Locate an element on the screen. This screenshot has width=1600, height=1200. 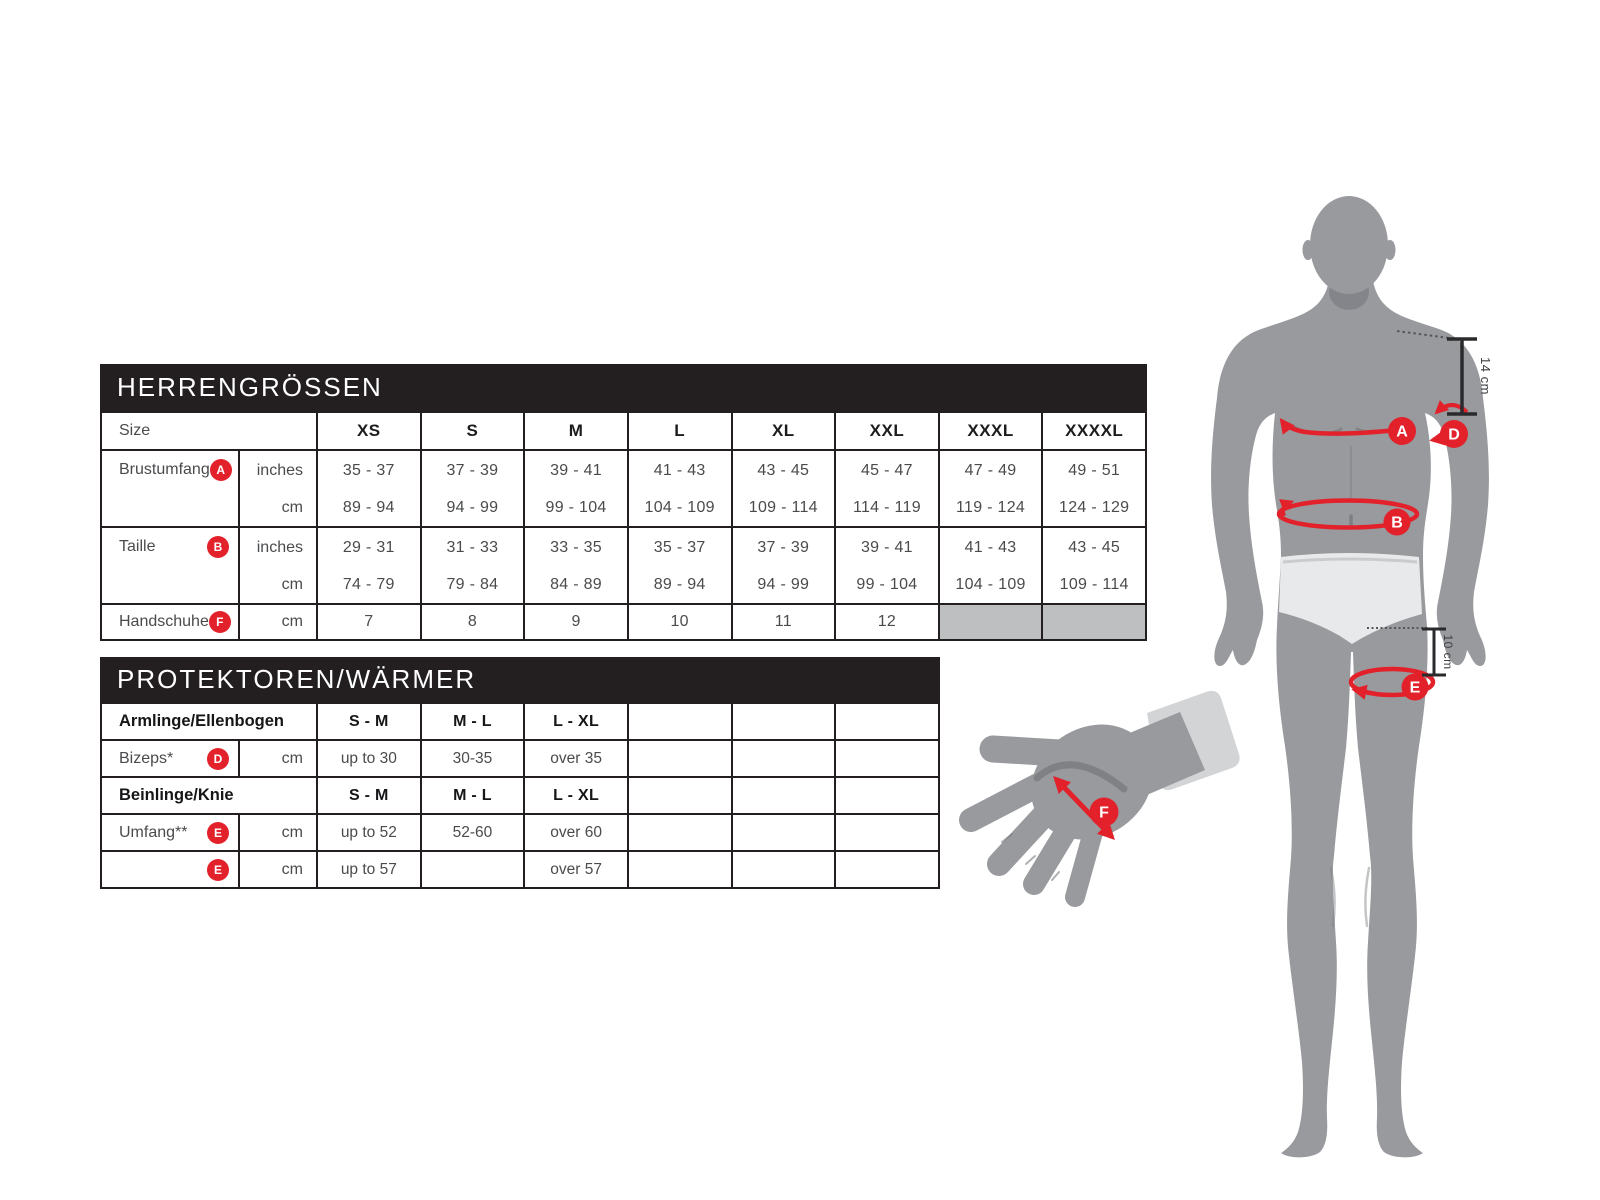
thigh-measure-label: 10 cm is located at coordinates (1448, 651).